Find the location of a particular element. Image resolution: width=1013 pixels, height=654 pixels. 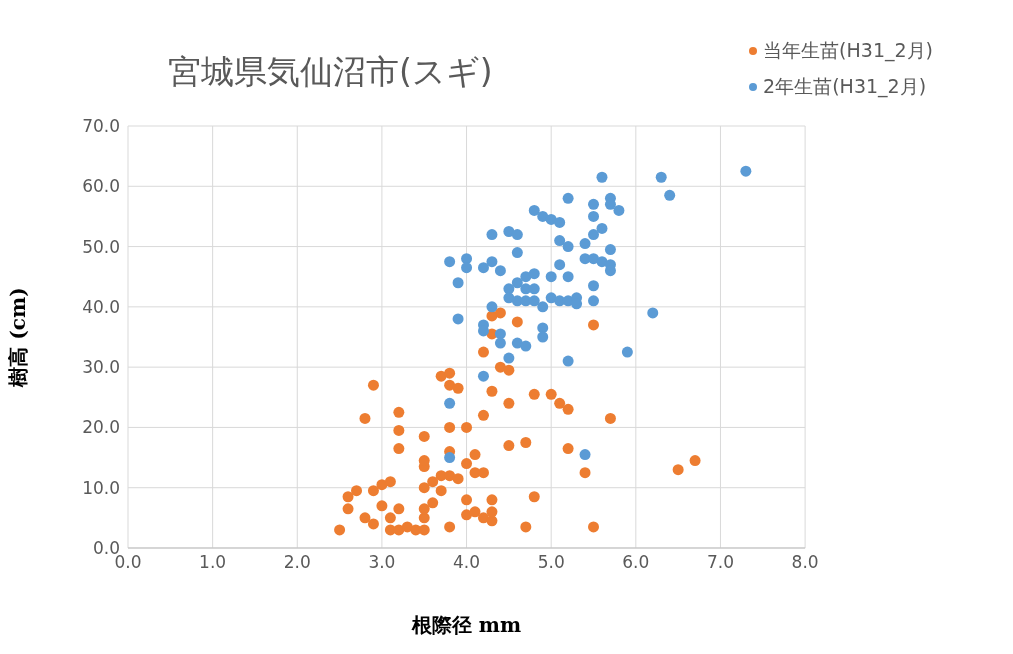

y-axis-title: 樹高 (cm) is located at coordinates (18, 337).